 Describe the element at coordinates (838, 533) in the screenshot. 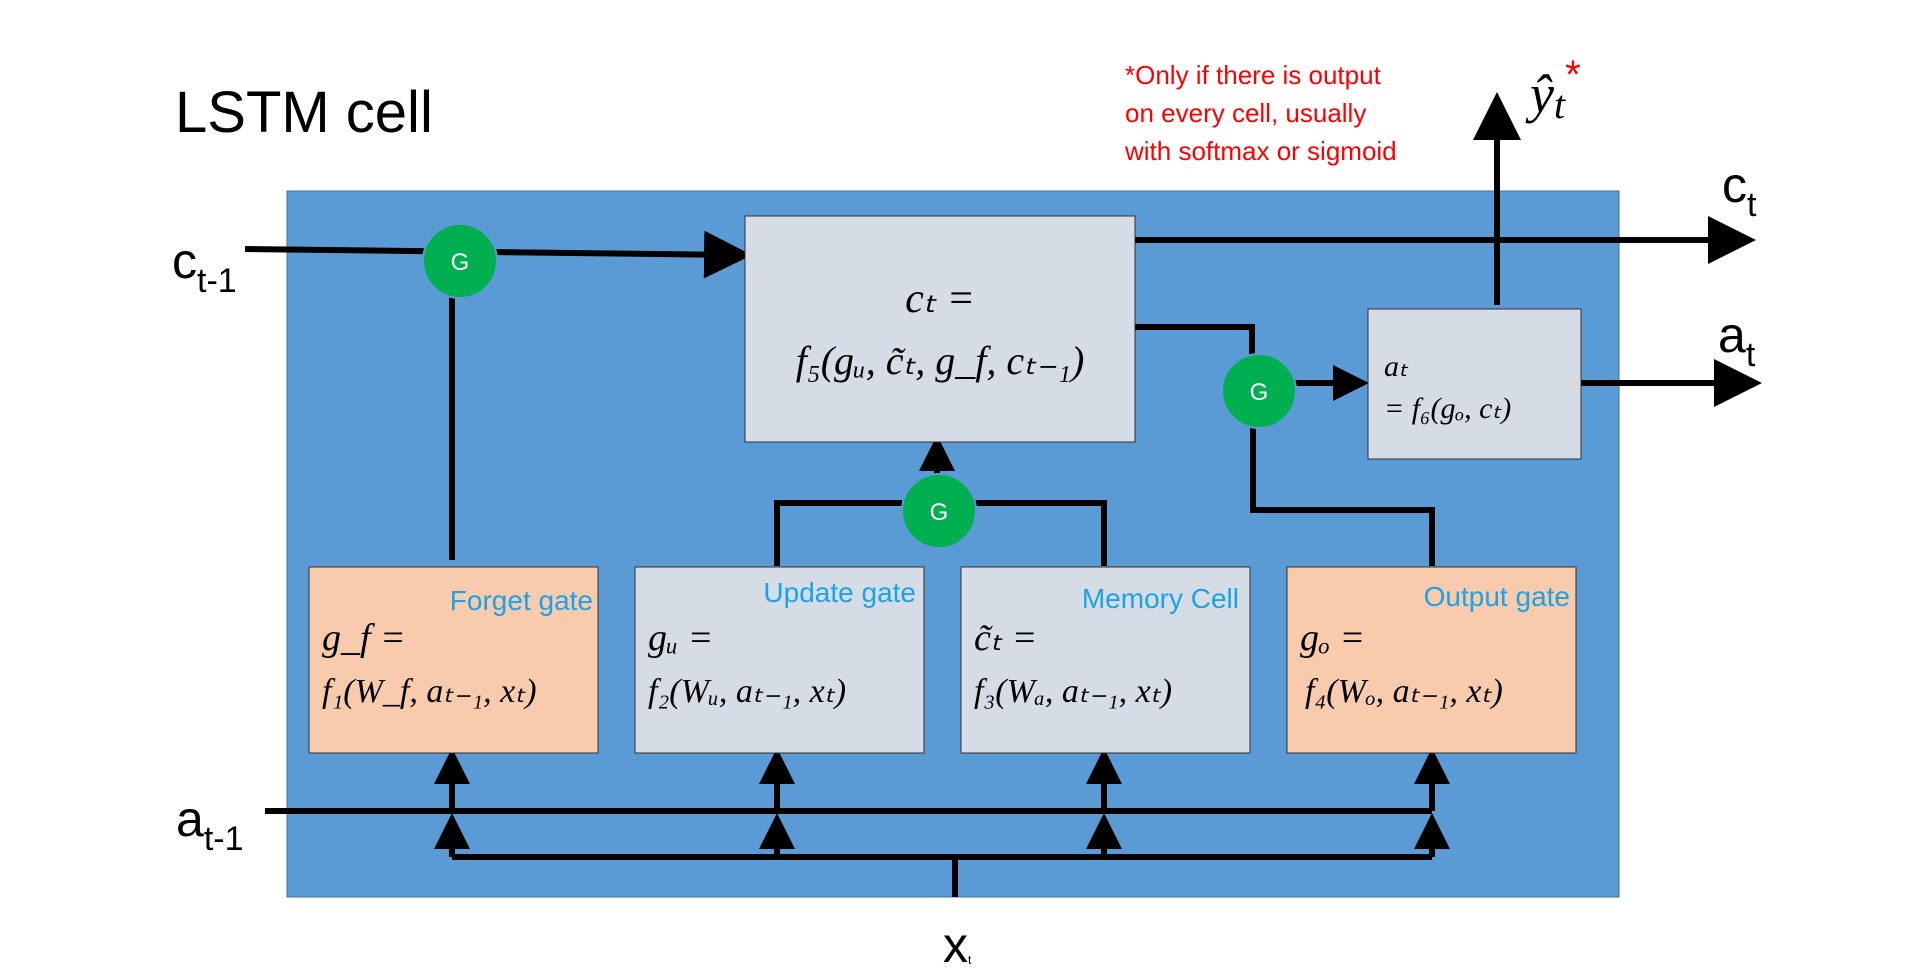

I see `update-to-g-wire` at that location.